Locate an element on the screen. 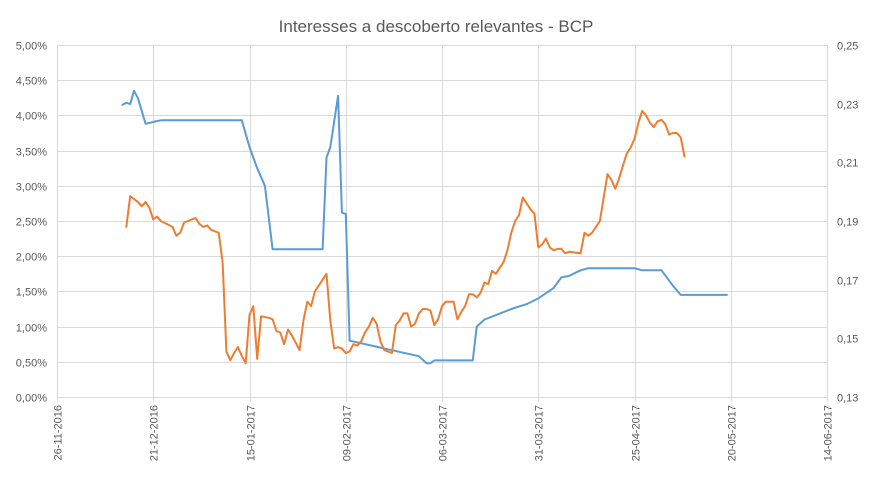 The image size is (873, 484). x-tick-label: 25-04-2017 is located at coordinates (637, 433).